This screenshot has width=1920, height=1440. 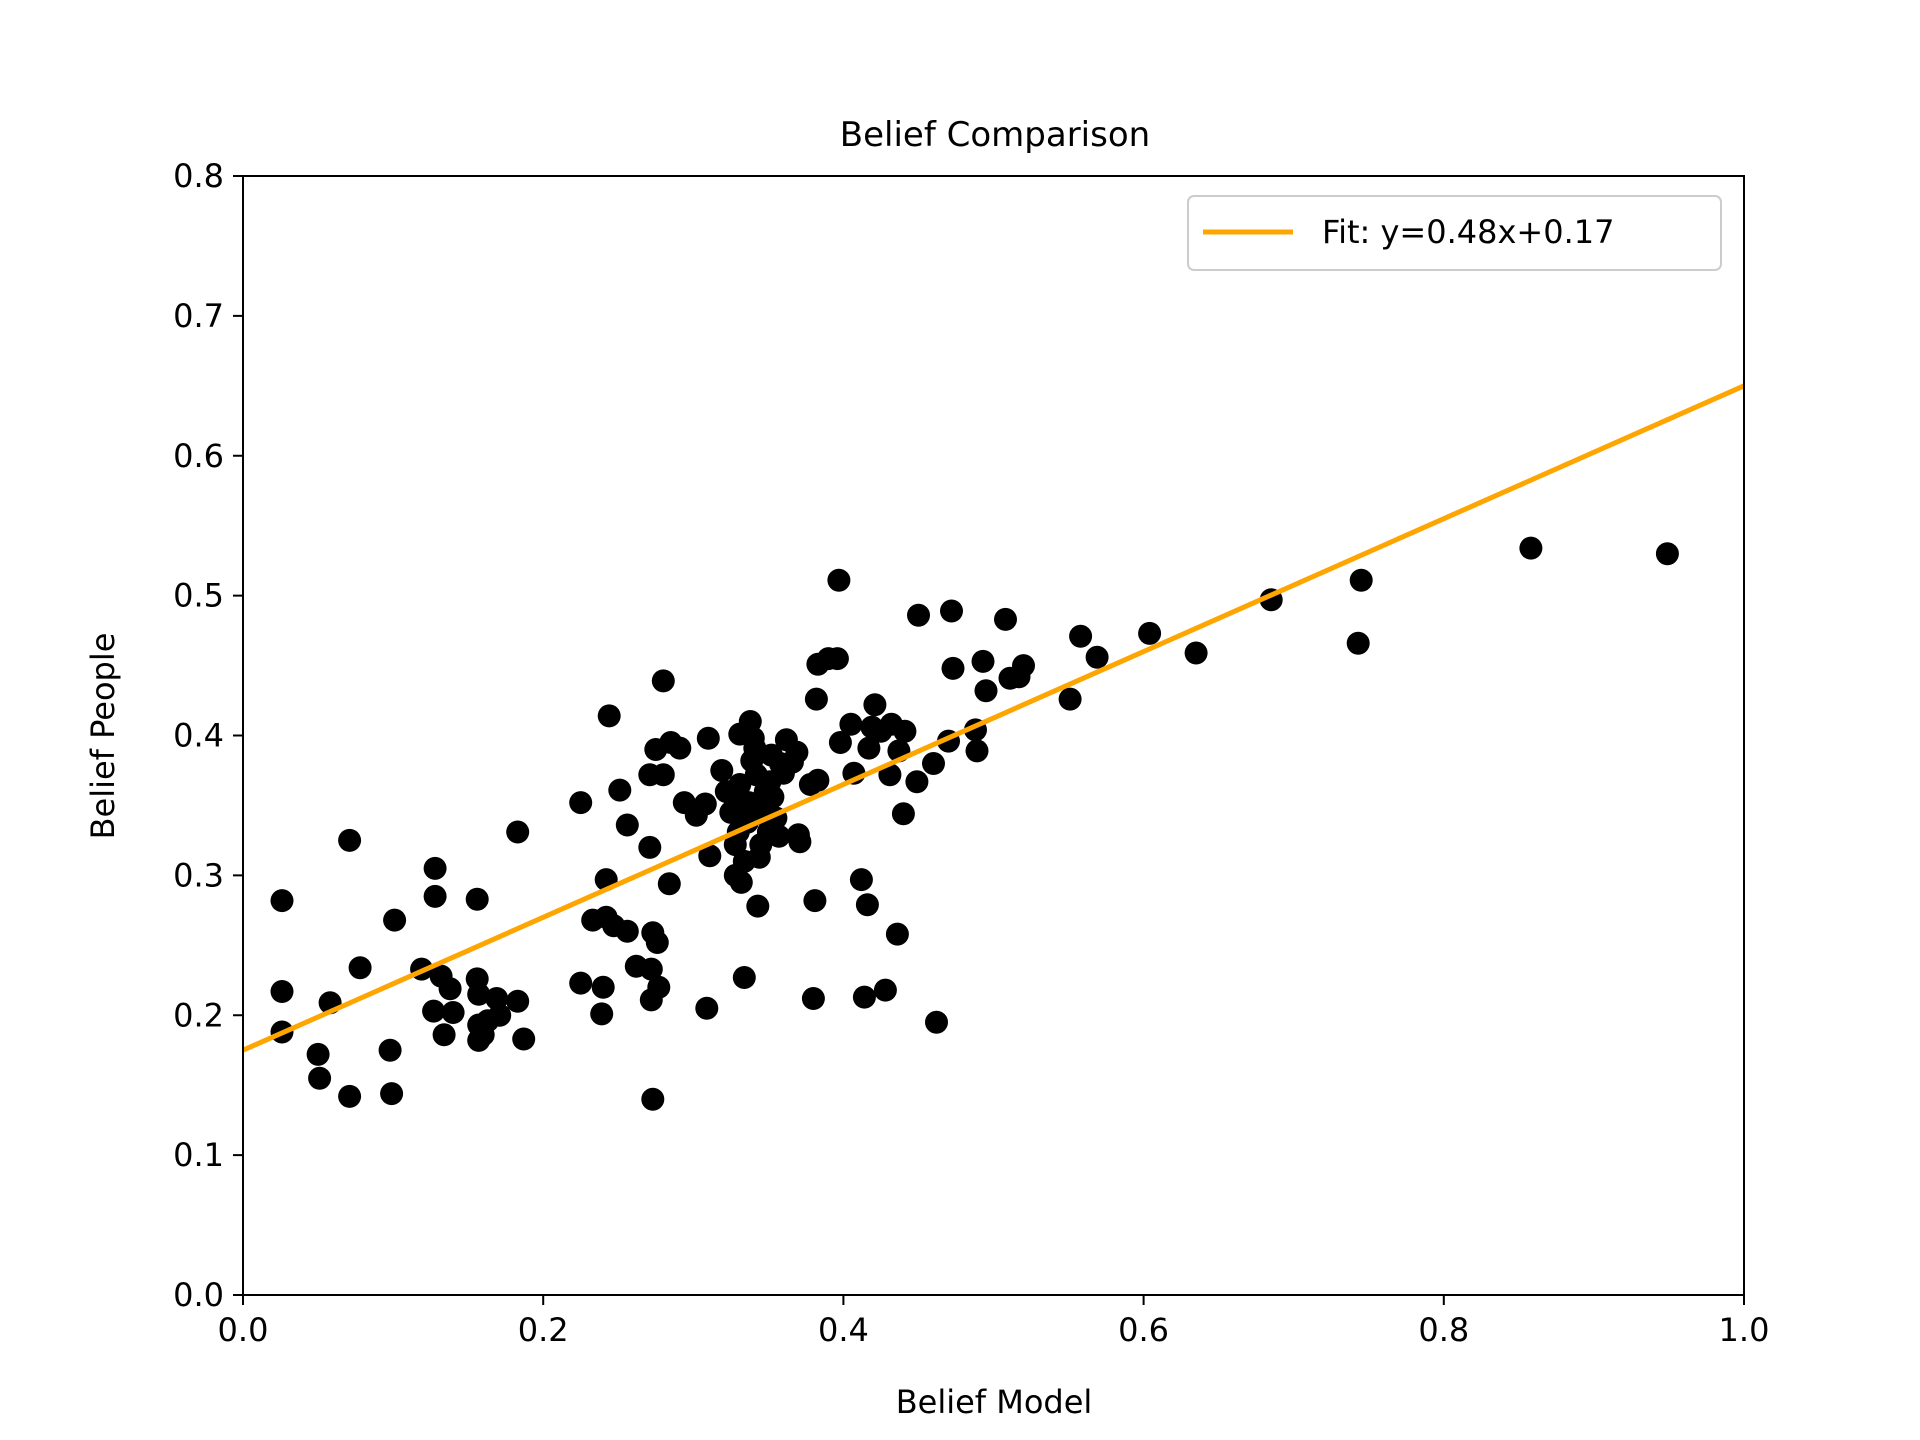 What do you see at coordinates (198, 176) in the screenshot?
I see `y-tick-label: 0.8` at bounding box center [198, 176].